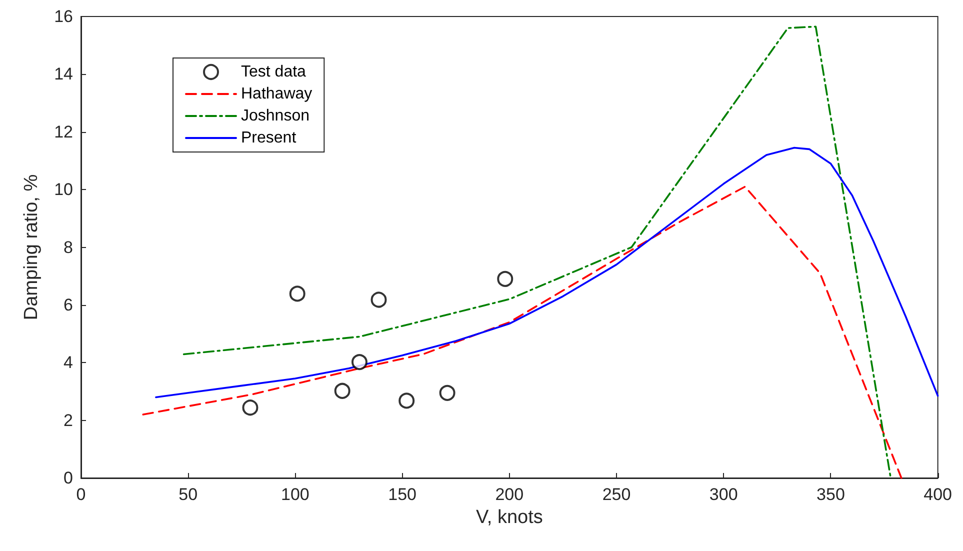 The height and width of the screenshot is (551, 963). Describe the element at coordinates (295, 494) in the screenshot. I see `x-tick-label: 100` at that location.